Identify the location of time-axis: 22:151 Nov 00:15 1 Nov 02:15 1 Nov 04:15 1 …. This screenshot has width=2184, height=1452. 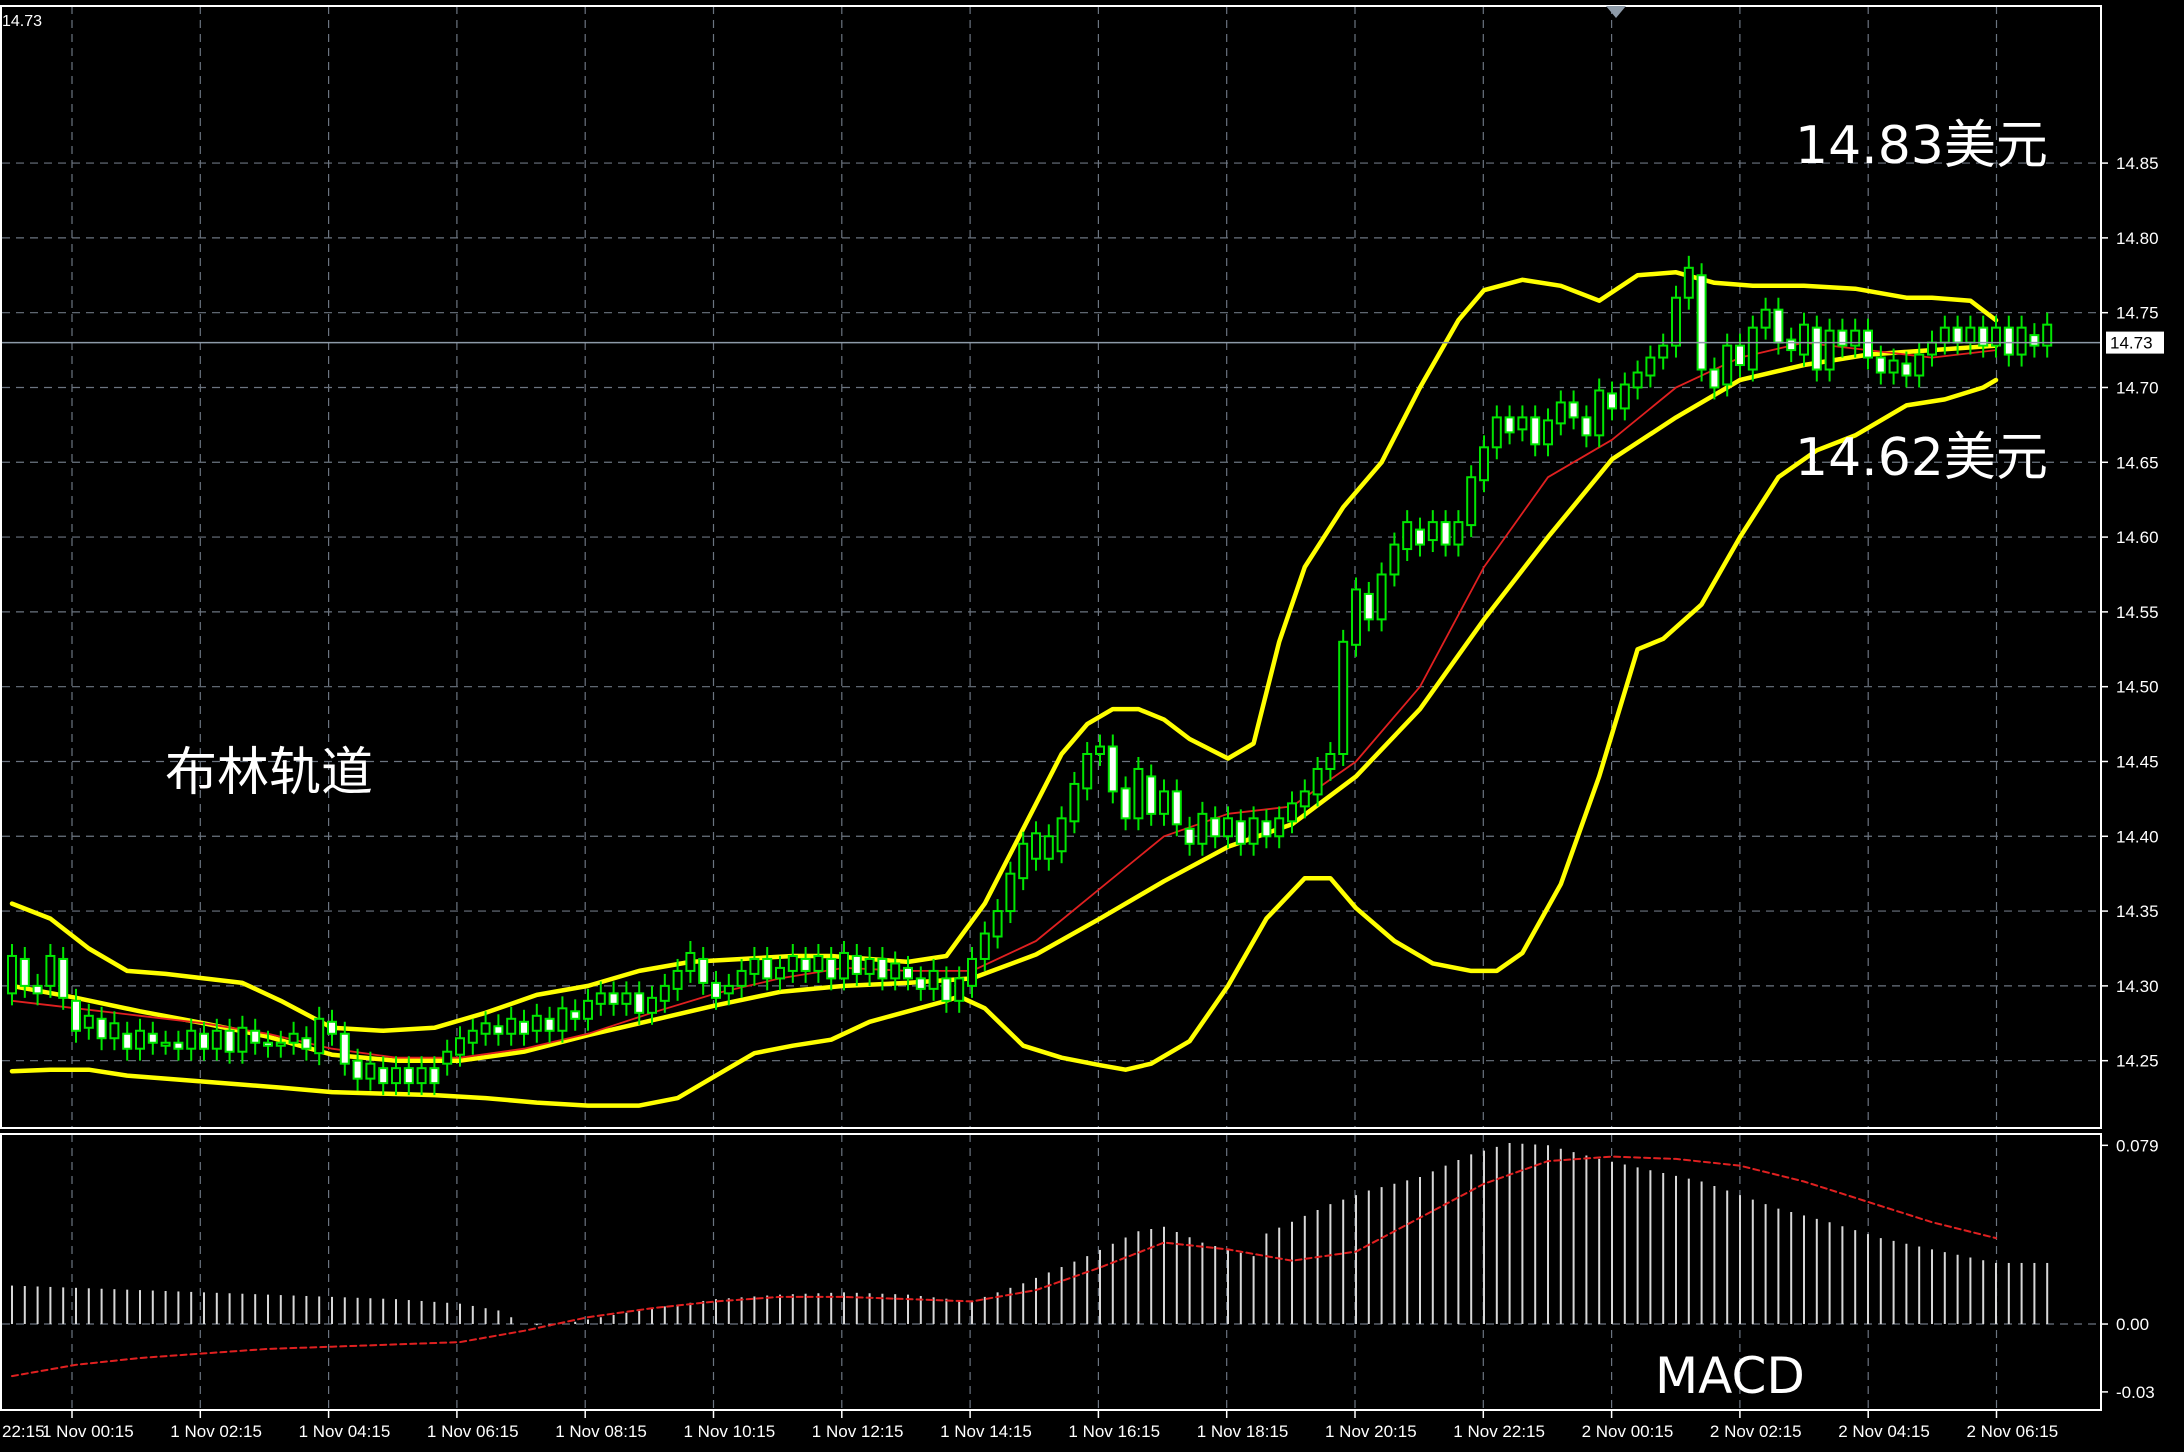
(1030, 1425).